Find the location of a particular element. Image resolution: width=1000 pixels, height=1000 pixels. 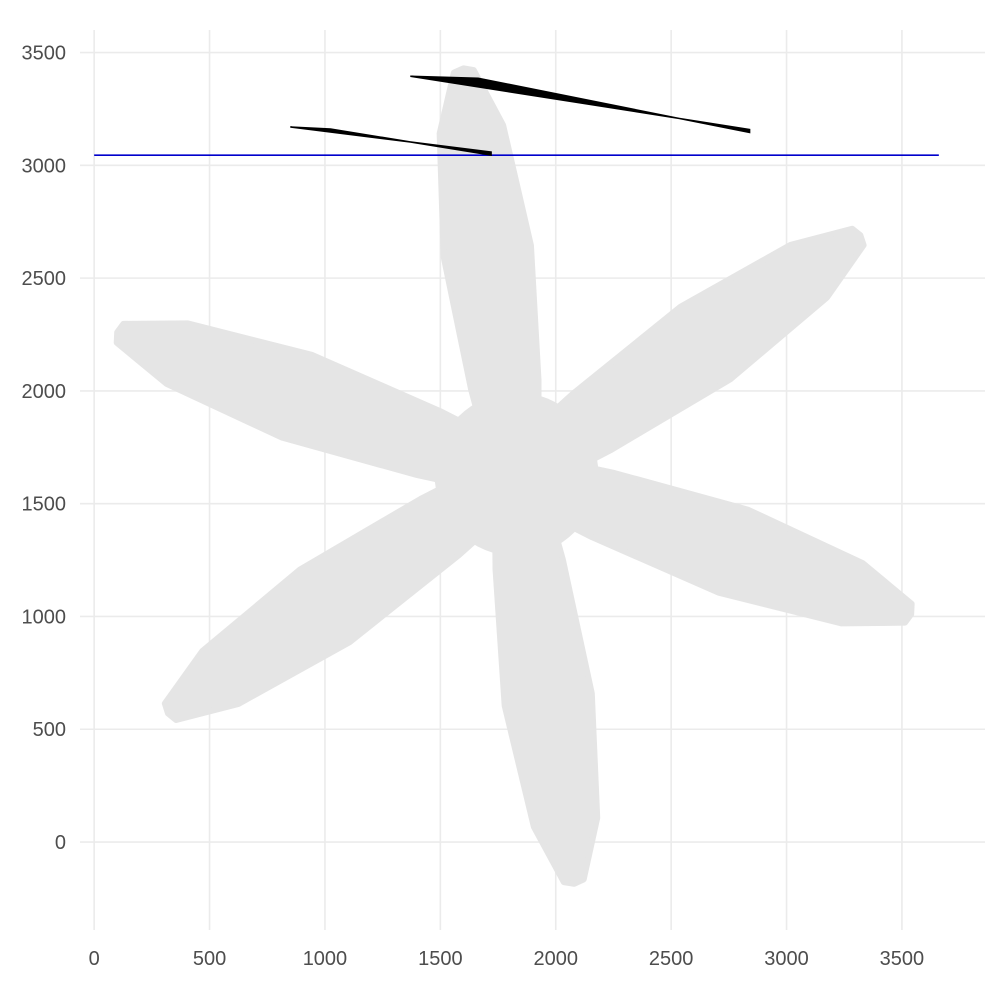

x-tick-label: 2000 is located at coordinates (555, 959).